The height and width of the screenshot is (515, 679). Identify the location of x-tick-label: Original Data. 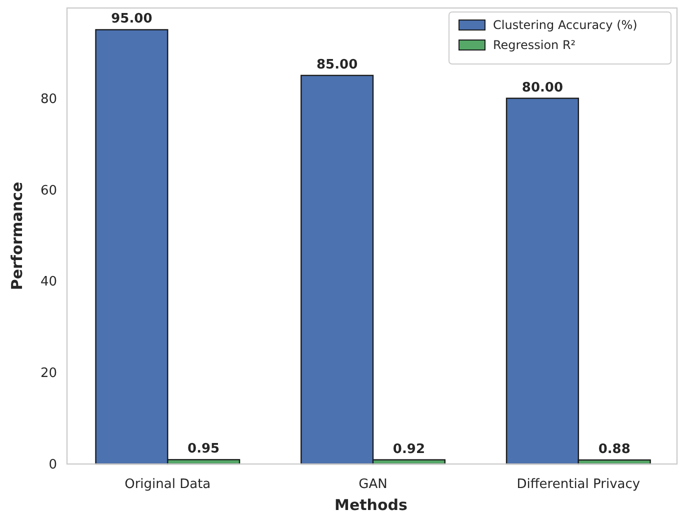
(167, 484).